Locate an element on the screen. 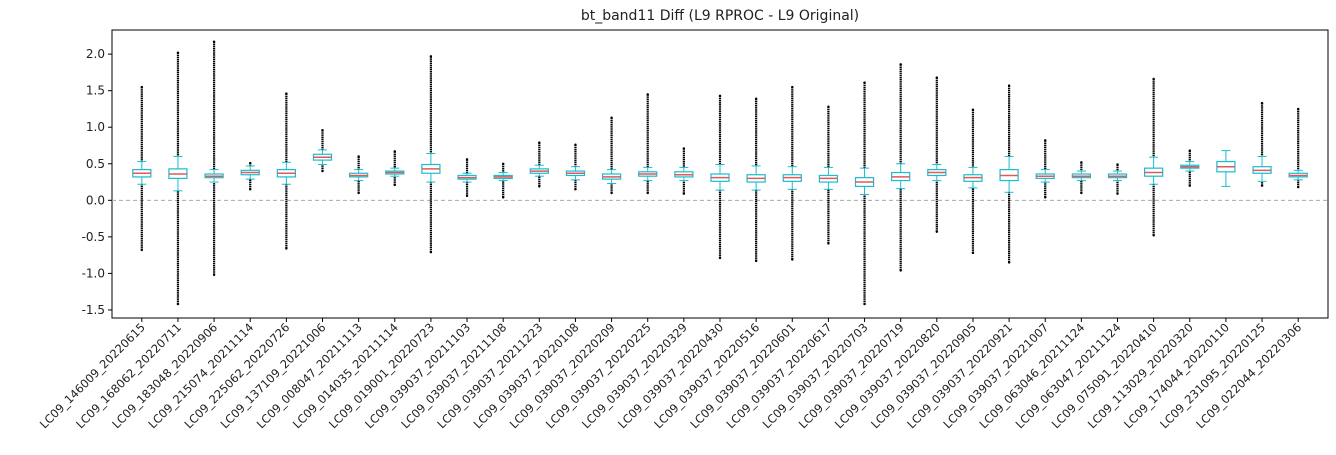 The height and width of the screenshot is (455, 1336). y-tick-label: 1.5 is located at coordinates (95, 91).